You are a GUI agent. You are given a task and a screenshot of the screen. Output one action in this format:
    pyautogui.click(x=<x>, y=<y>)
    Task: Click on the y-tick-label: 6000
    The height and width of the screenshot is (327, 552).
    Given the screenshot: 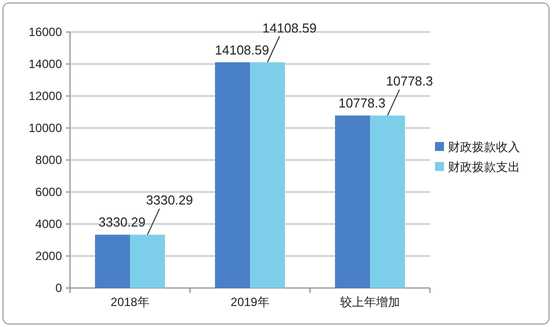 What is the action you would take?
    pyautogui.click(x=48, y=192)
    